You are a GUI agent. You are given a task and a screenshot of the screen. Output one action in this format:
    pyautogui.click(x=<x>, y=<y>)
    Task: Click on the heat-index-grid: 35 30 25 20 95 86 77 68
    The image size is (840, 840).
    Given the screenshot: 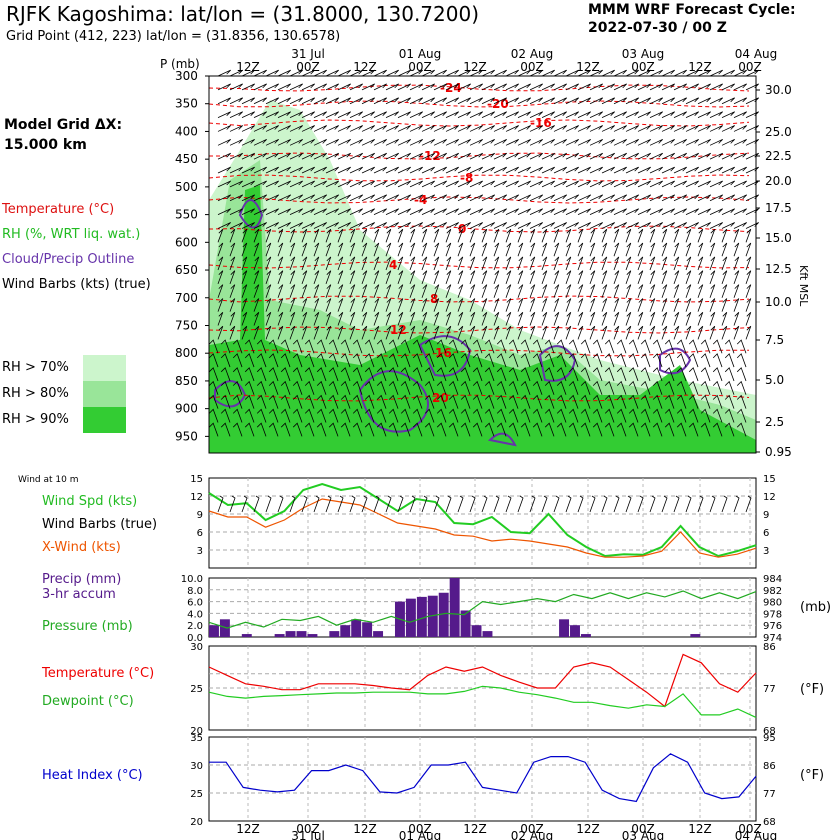 What is the action you would take?
    pyautogui.click(x=482, y=780)
    